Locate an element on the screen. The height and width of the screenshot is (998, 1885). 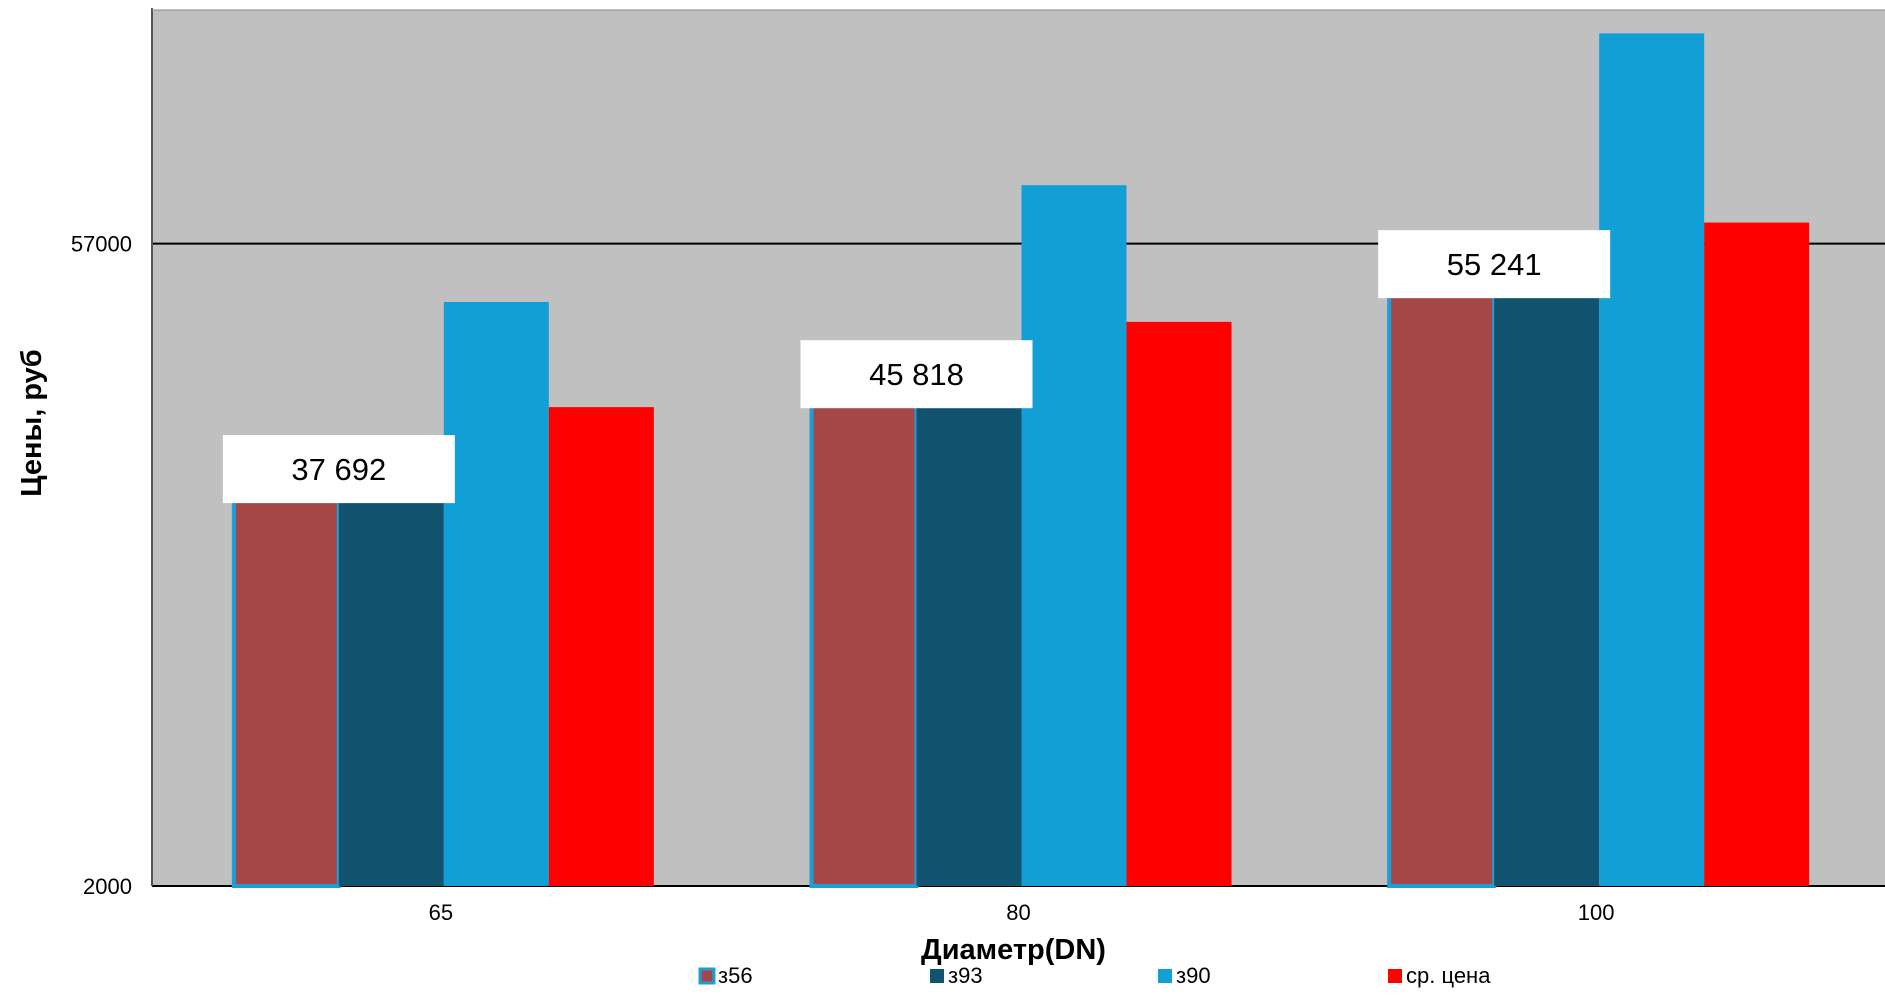
bar-з56-65 is located at coordinates (286, 677).